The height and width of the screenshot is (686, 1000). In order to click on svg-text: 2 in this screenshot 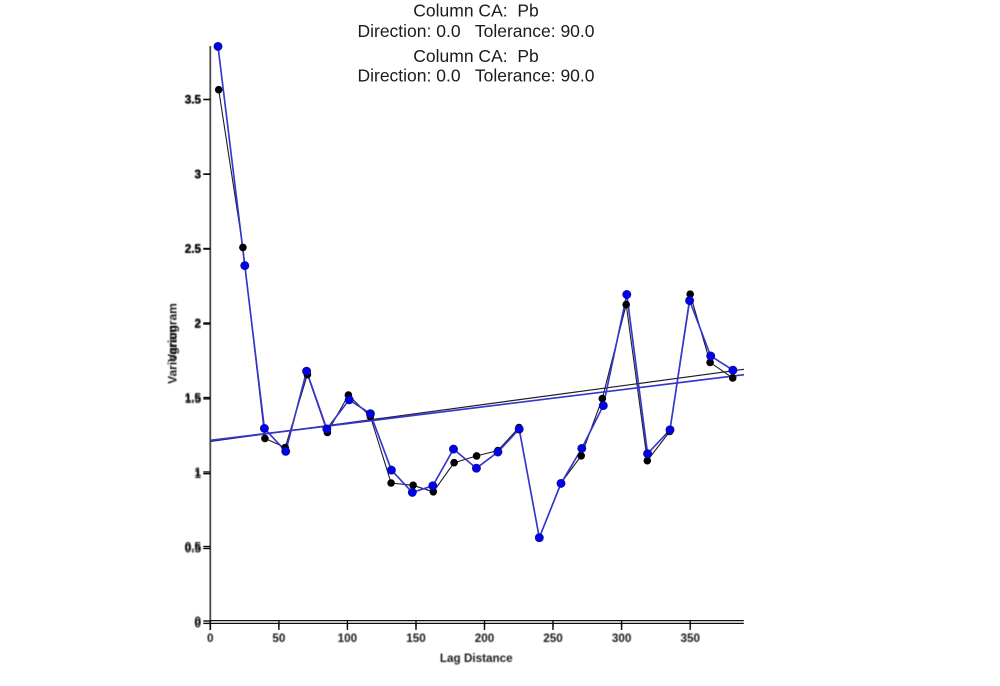, I will do `click(197, 324)`.